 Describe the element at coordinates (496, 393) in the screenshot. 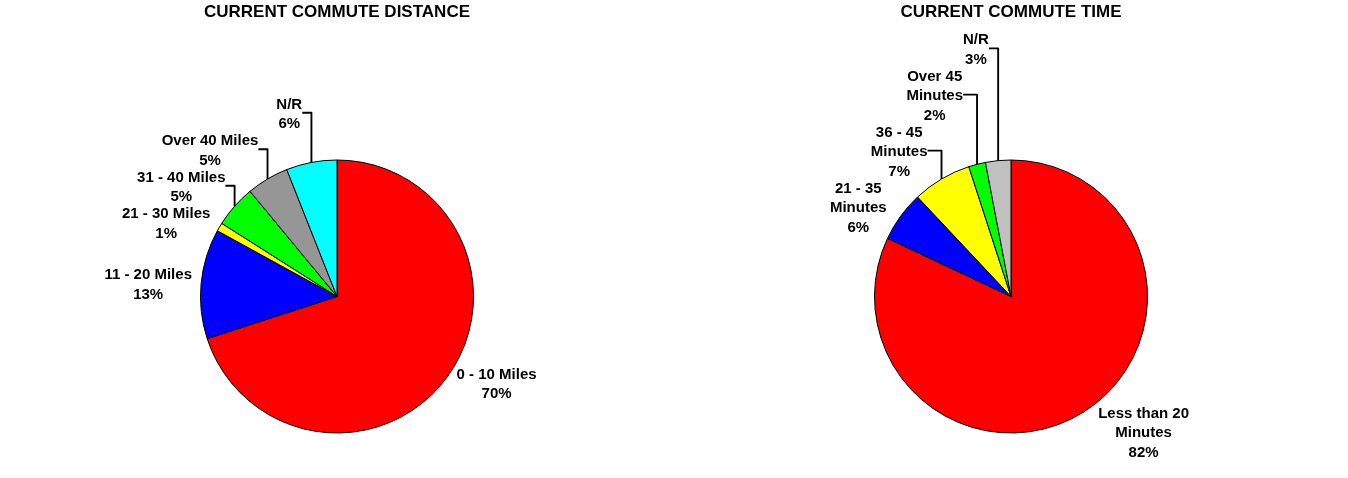

I see `data-label: 70%` at that location.